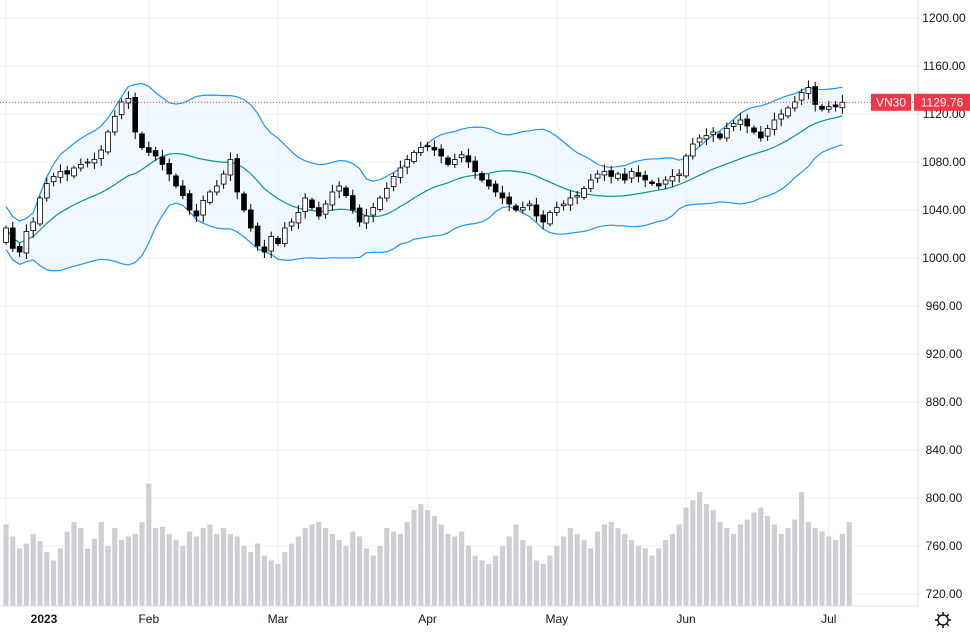  What do you see at coordinates (943, 620) in the screenshot?
I see `settings-gear-icon` at bounding box center [943, 620].